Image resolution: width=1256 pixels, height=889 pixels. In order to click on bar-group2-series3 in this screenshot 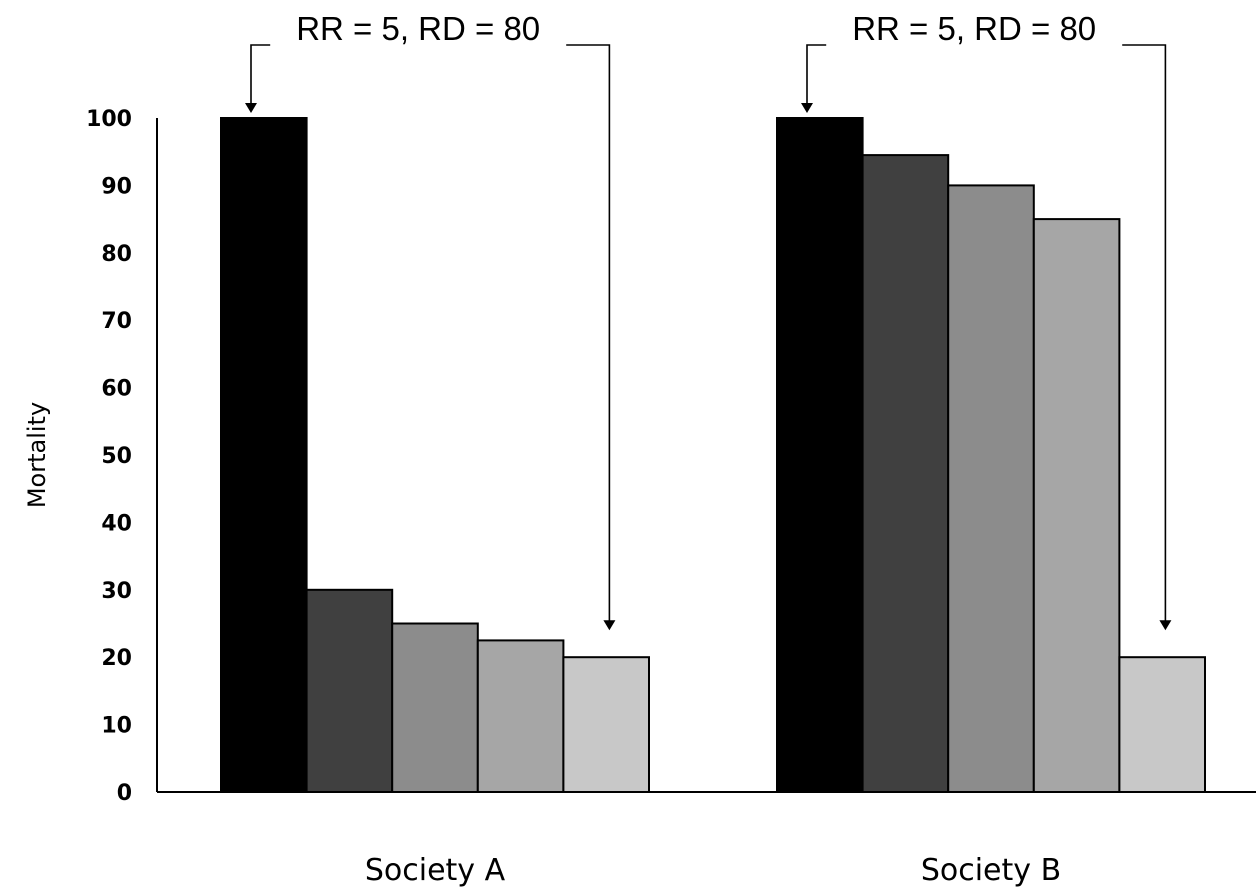, I will do `click(991, 488)`.